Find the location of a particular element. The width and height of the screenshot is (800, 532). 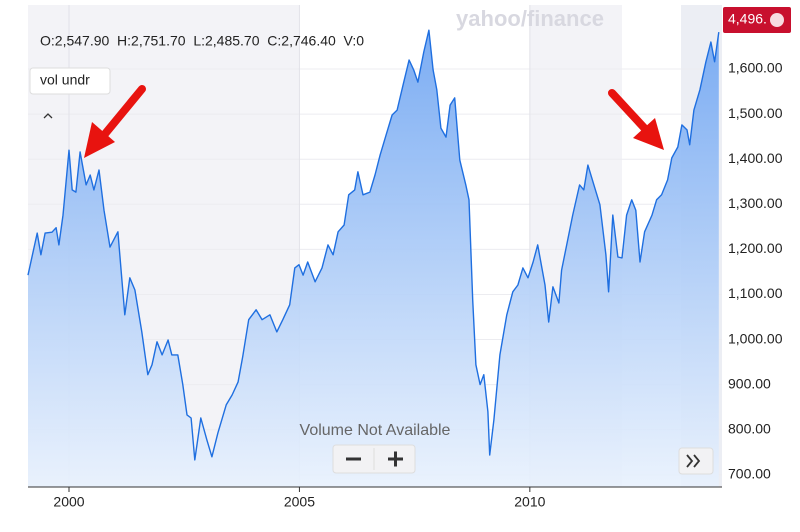

x-tick-label: 2000 is located at coordinates (68, 502).